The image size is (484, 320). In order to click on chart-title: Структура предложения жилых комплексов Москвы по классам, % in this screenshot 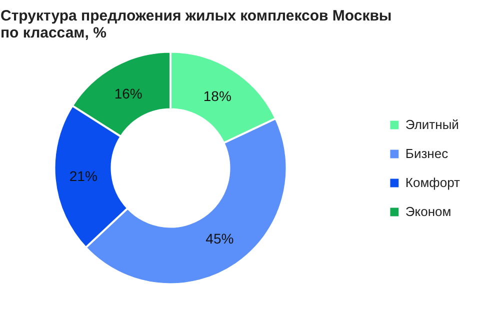, I will do `click(196, 25)`.